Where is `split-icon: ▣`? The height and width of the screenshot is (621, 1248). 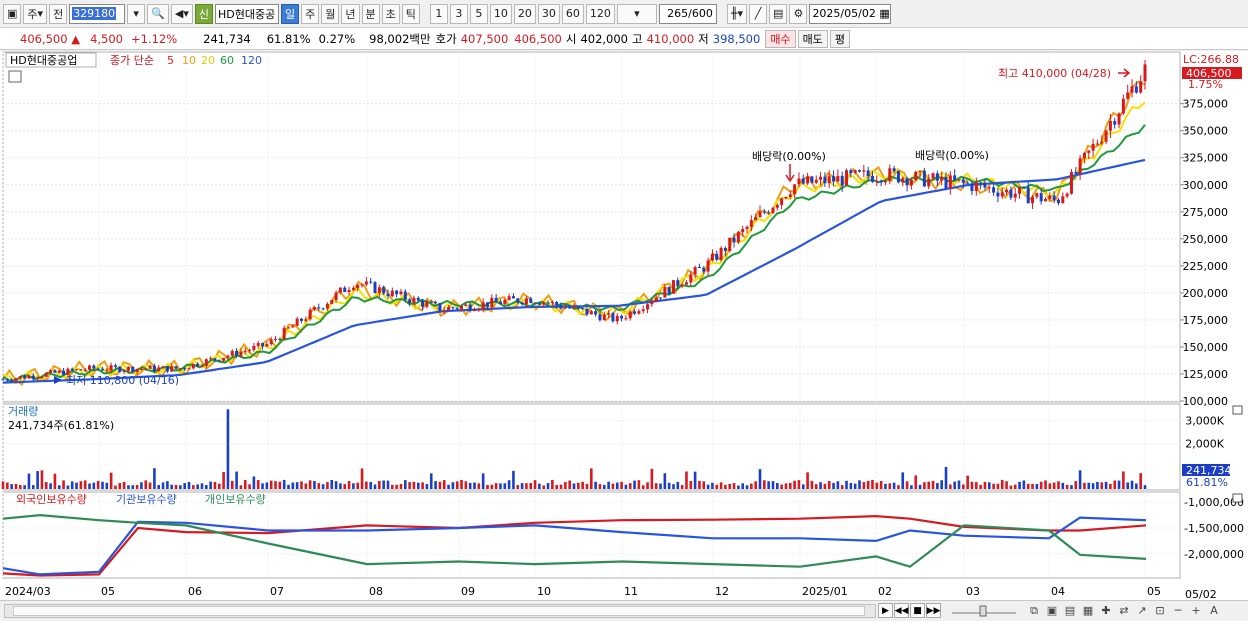 split-icon: ▣ is located at coordinates (1052, 610).